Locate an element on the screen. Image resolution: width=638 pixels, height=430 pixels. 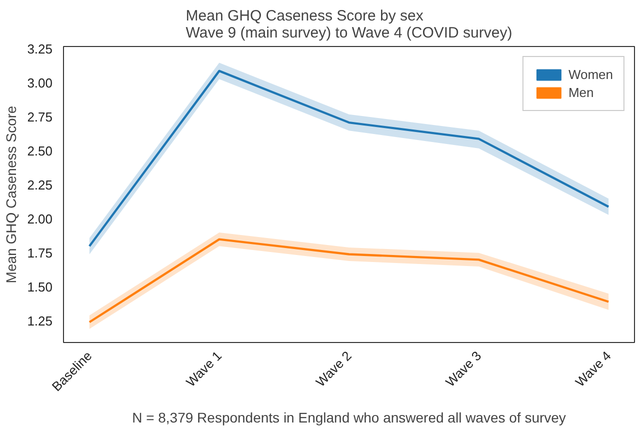
y-tick-label: 2.50 is located at coordinates (40, 151).